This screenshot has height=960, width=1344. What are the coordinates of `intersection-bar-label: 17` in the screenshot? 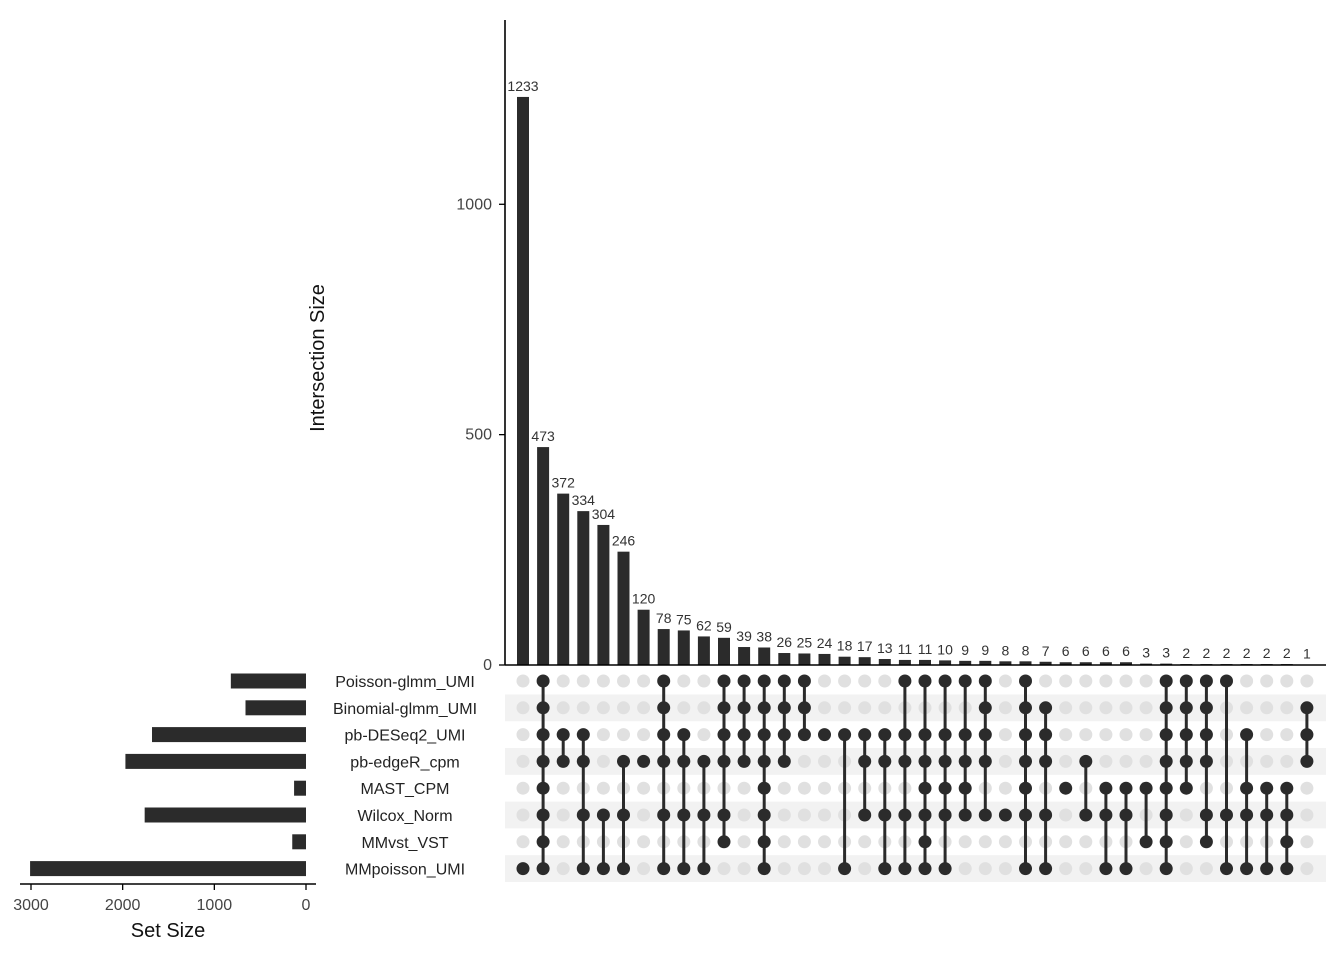 It's located at (865, 646).